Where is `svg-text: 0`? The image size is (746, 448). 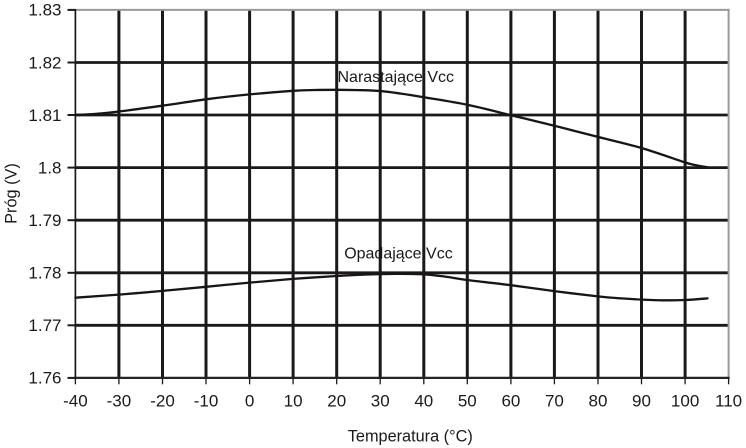
svg-text: 0 is located at coordinates (249, 401).